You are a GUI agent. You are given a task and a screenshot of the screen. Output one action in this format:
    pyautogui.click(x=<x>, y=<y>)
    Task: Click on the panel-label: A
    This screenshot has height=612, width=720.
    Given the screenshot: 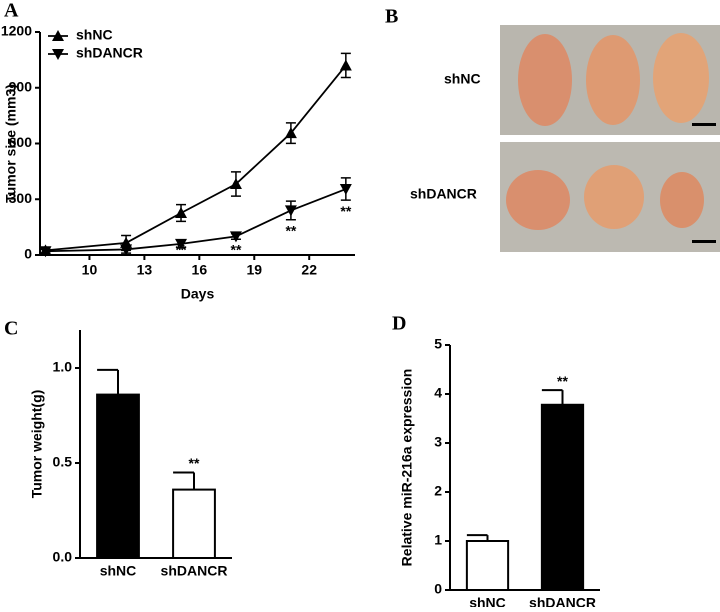 What is the action you would take?
    pyautogui.click(x=11, y=11)
    